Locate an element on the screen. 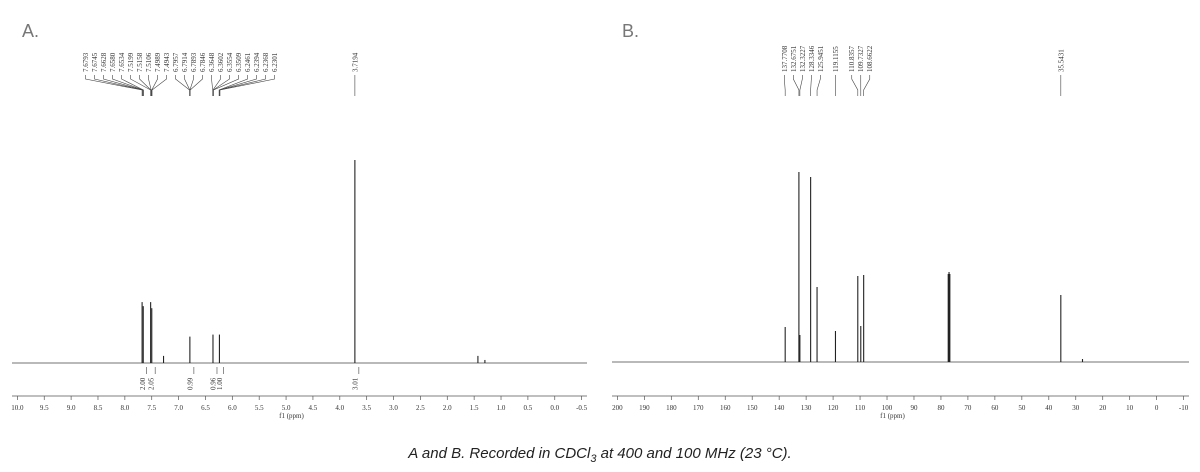  shift-label: 7.4989 is located at coordinates (158, 62).